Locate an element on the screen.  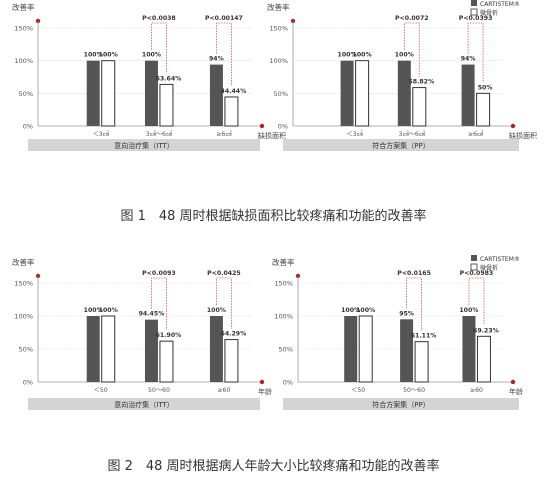
fig2-panel2-legend-swatch-microfracture is located at coordinates (474, 267).